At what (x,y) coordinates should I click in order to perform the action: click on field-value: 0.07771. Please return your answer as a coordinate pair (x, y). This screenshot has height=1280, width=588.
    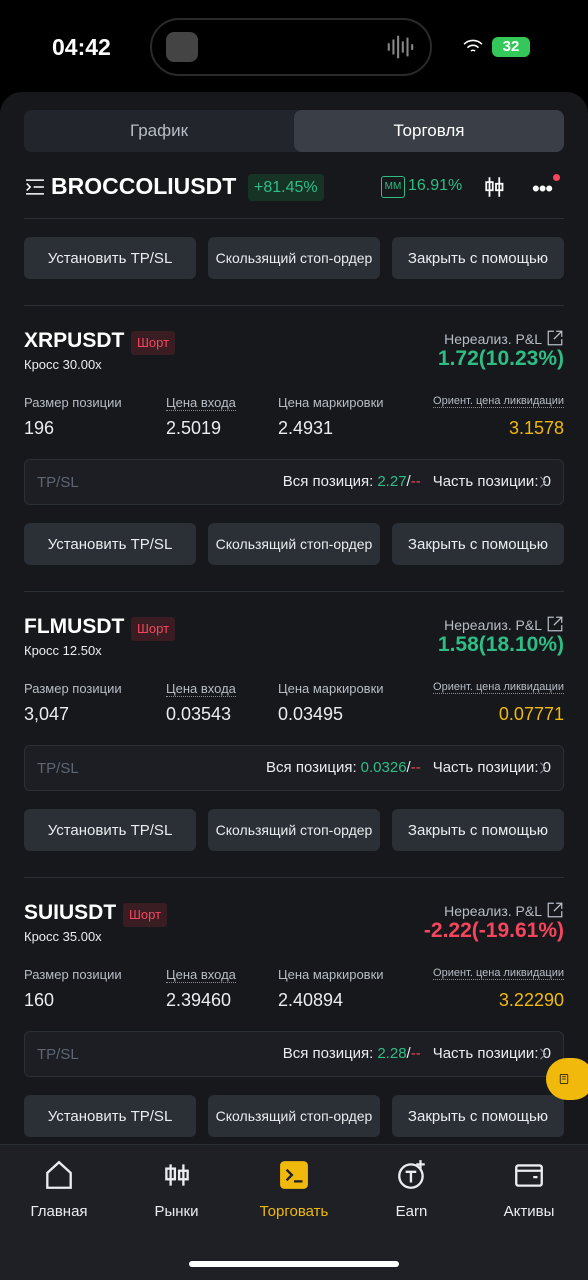
    Looking at the image, I should click on (531, 714).